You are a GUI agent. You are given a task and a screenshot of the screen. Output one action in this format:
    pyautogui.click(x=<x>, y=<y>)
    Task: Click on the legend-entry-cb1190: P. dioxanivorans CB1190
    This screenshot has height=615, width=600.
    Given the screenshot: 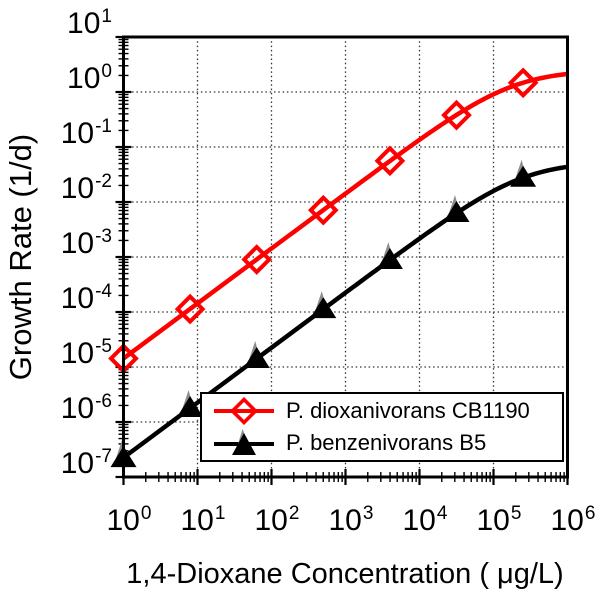 What is the action you would take?
    pyautogui.click(x=386, y=411)
    